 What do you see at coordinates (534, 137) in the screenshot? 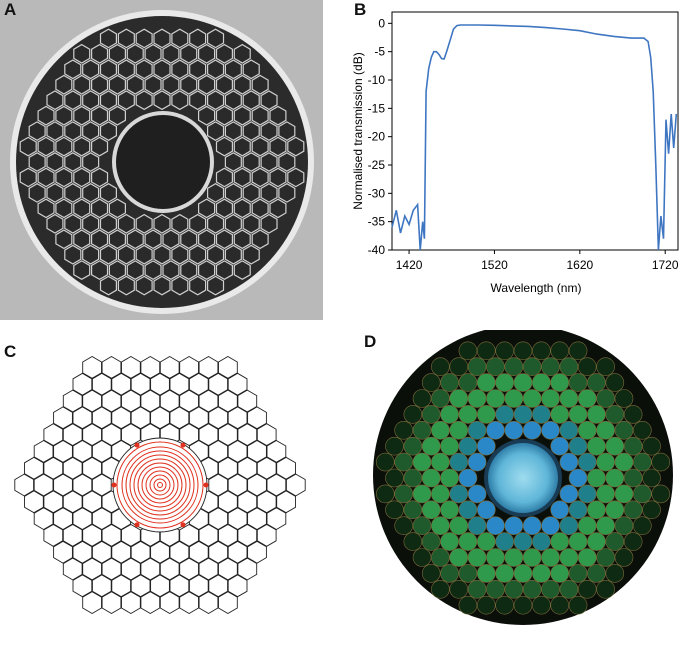
I see `transmission-series-line` at bounding box center [534, 137].